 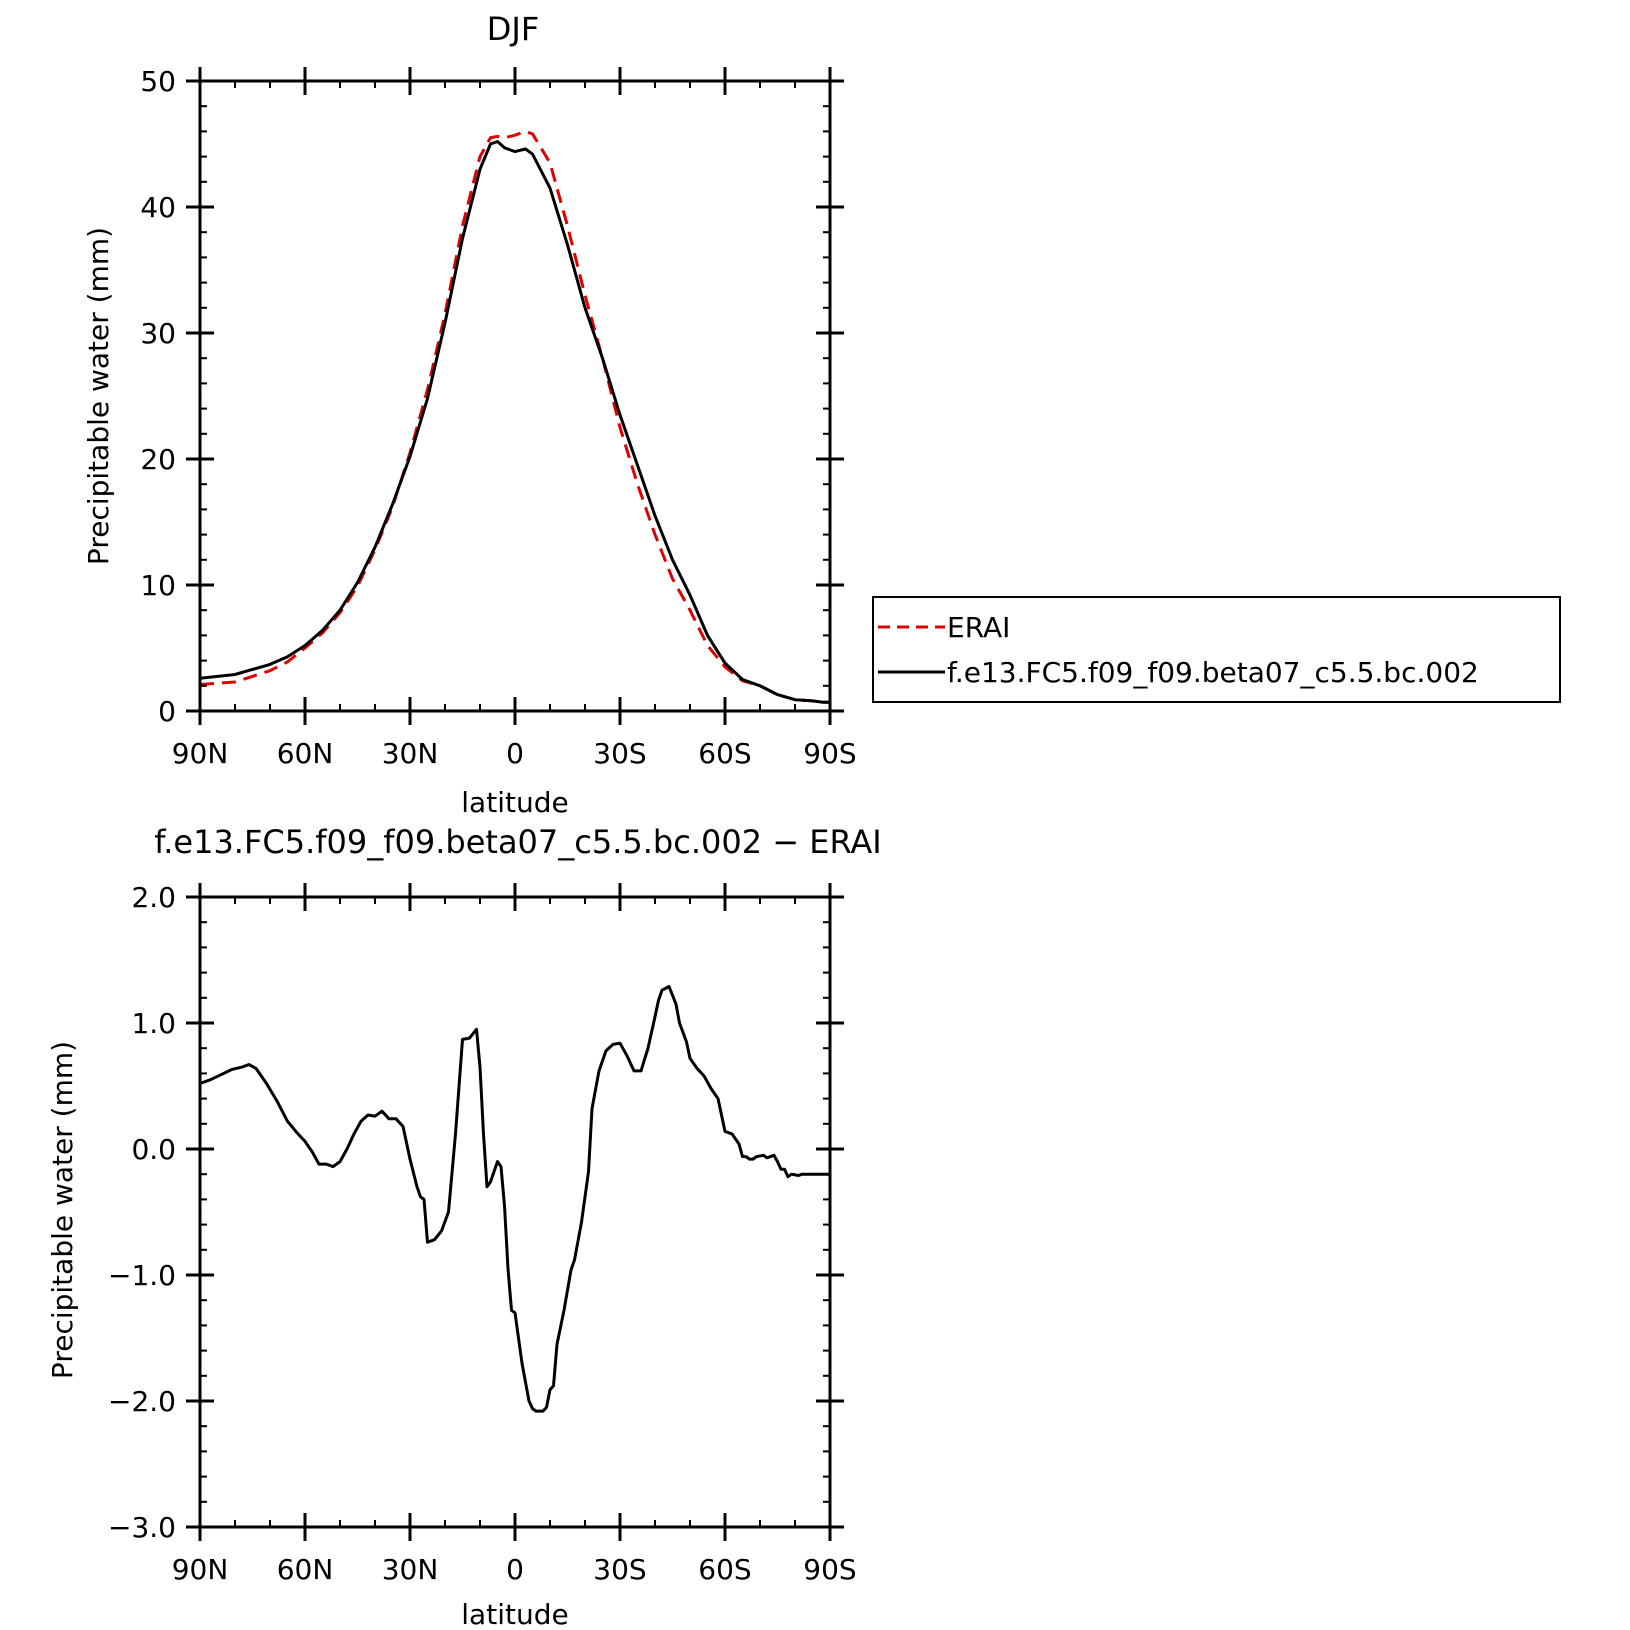 I want to click on series-line-erai, so click(x=514, y=416).